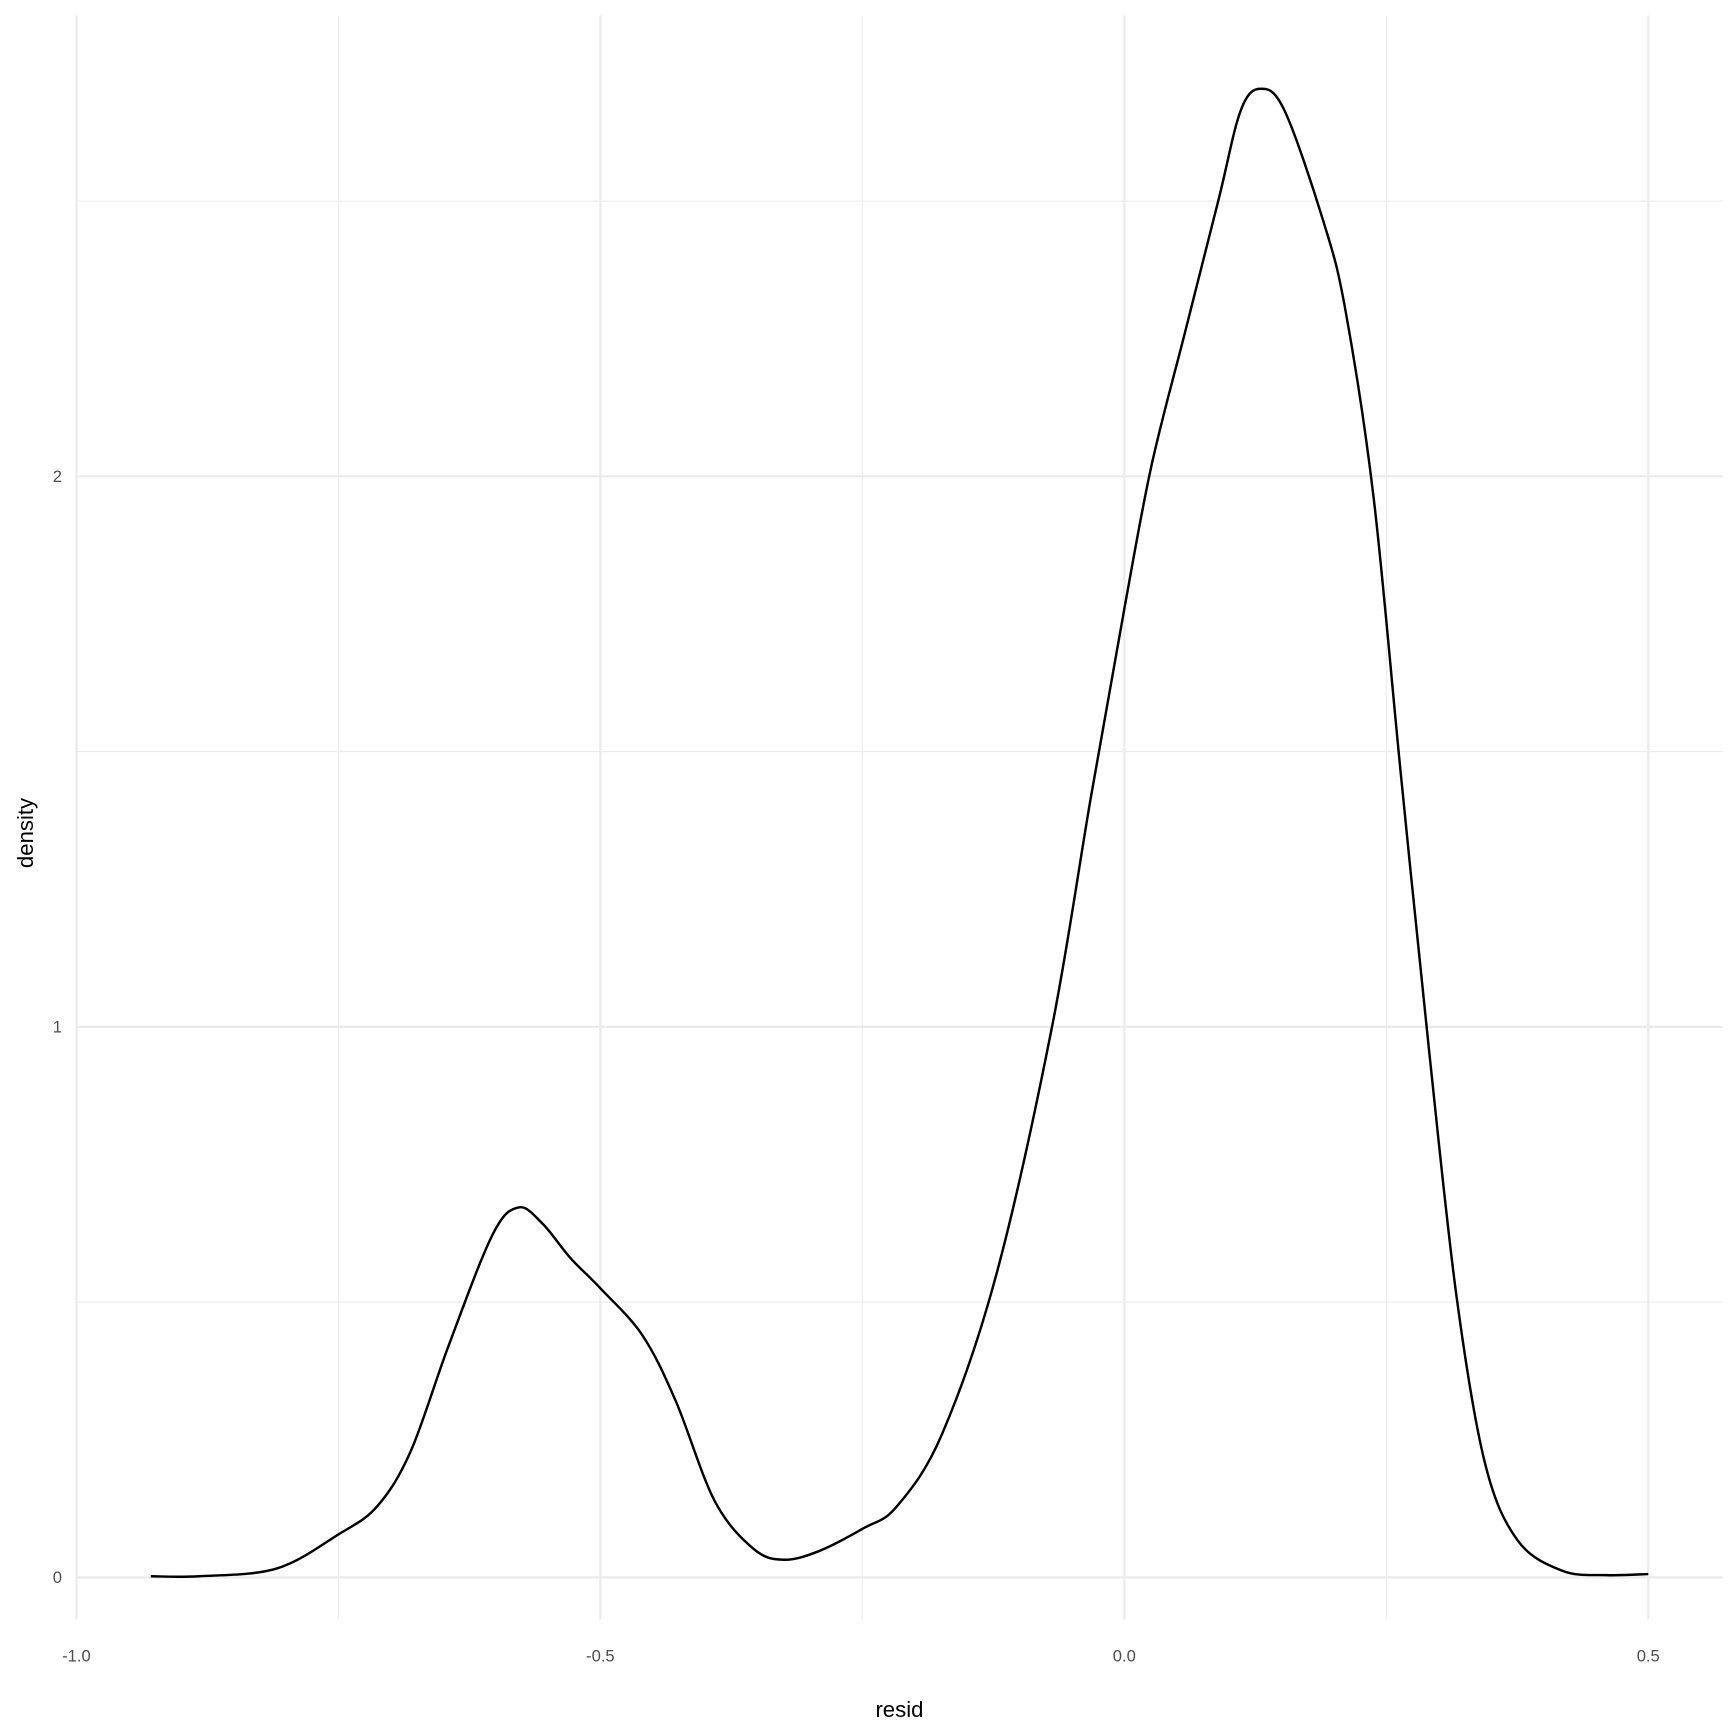  What do you see at coordinates (899, 1709) in the screenshot?
I see `x-axis-title: resid` at bounding box center [899, 1709].